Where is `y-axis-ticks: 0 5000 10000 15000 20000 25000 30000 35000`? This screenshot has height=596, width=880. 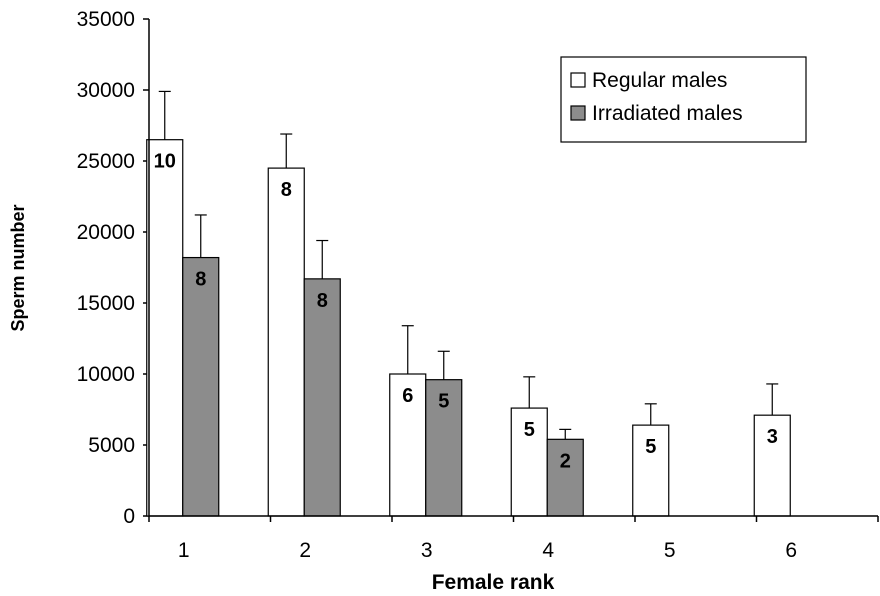 y-axis-ticks: 0 5000 10000 15000 20000 25000 30000 35000 is located at coordinates (113, 268).